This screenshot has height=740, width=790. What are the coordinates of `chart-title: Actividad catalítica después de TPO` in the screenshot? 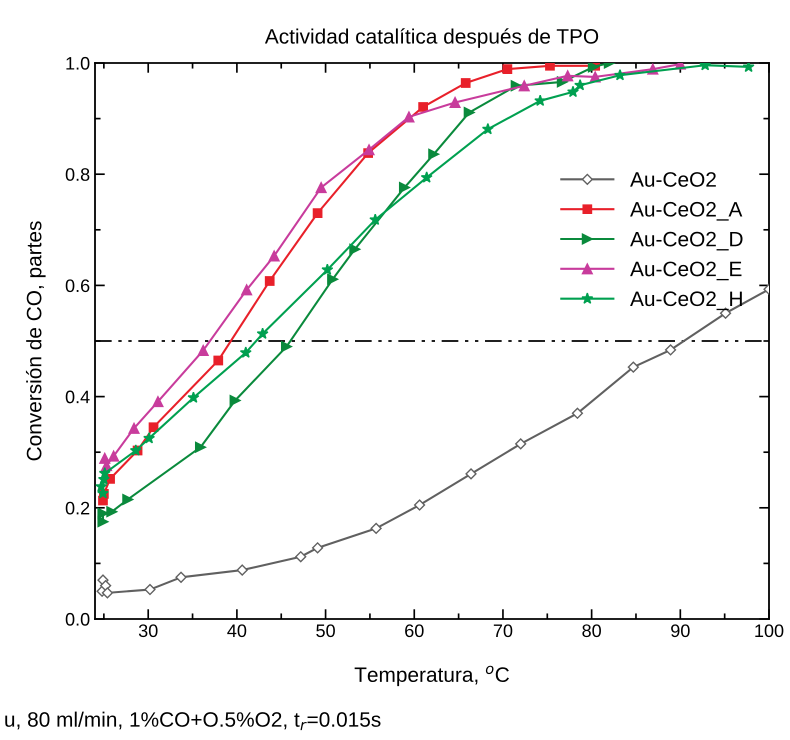 It's located at (431, 38).